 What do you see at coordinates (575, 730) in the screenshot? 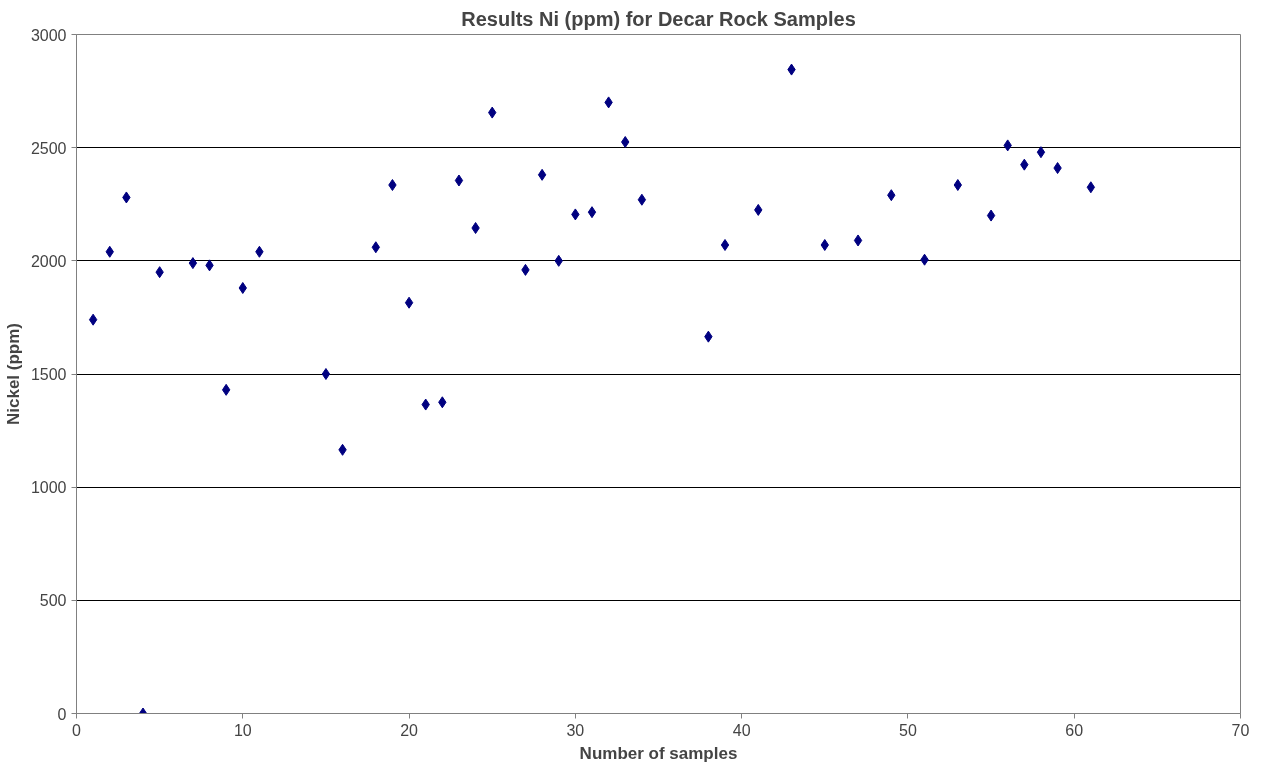
I see `x-tick-label: 30` at bounding box center [575, 730].